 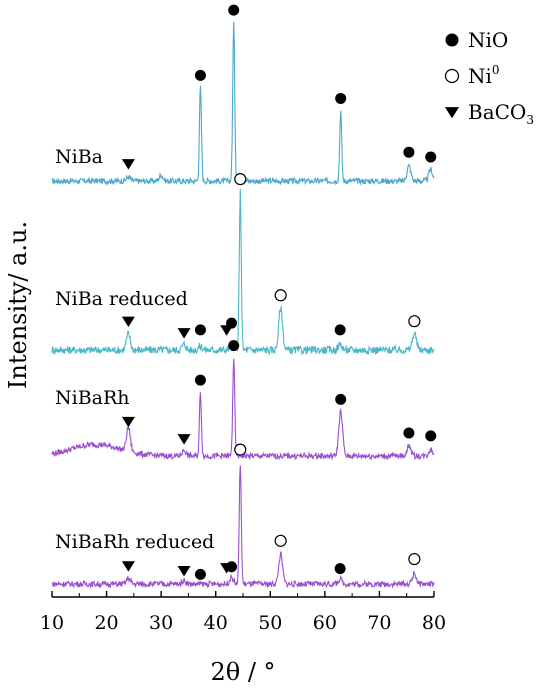 What do you see at coordinates (216, 623) in the screenshot?
I see `x-tick-label-3: 40` at bounding box center [216, 623].